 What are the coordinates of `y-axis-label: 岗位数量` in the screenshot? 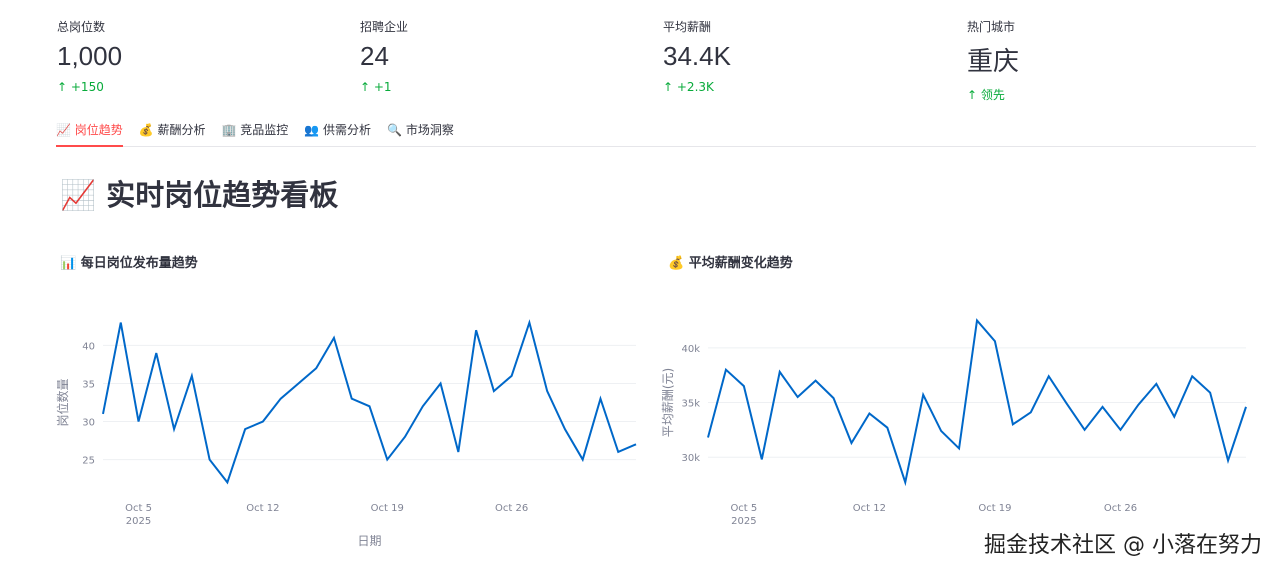 It's located at (62, 402).